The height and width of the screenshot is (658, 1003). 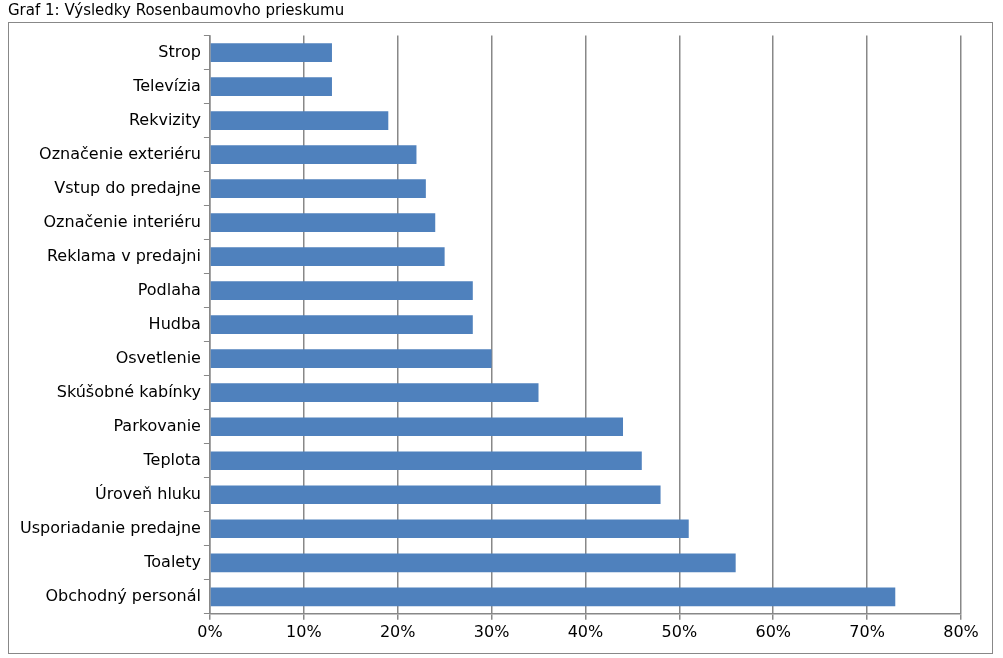 I want to click on y-tick-label: Strop, so click(x=179, y=51).